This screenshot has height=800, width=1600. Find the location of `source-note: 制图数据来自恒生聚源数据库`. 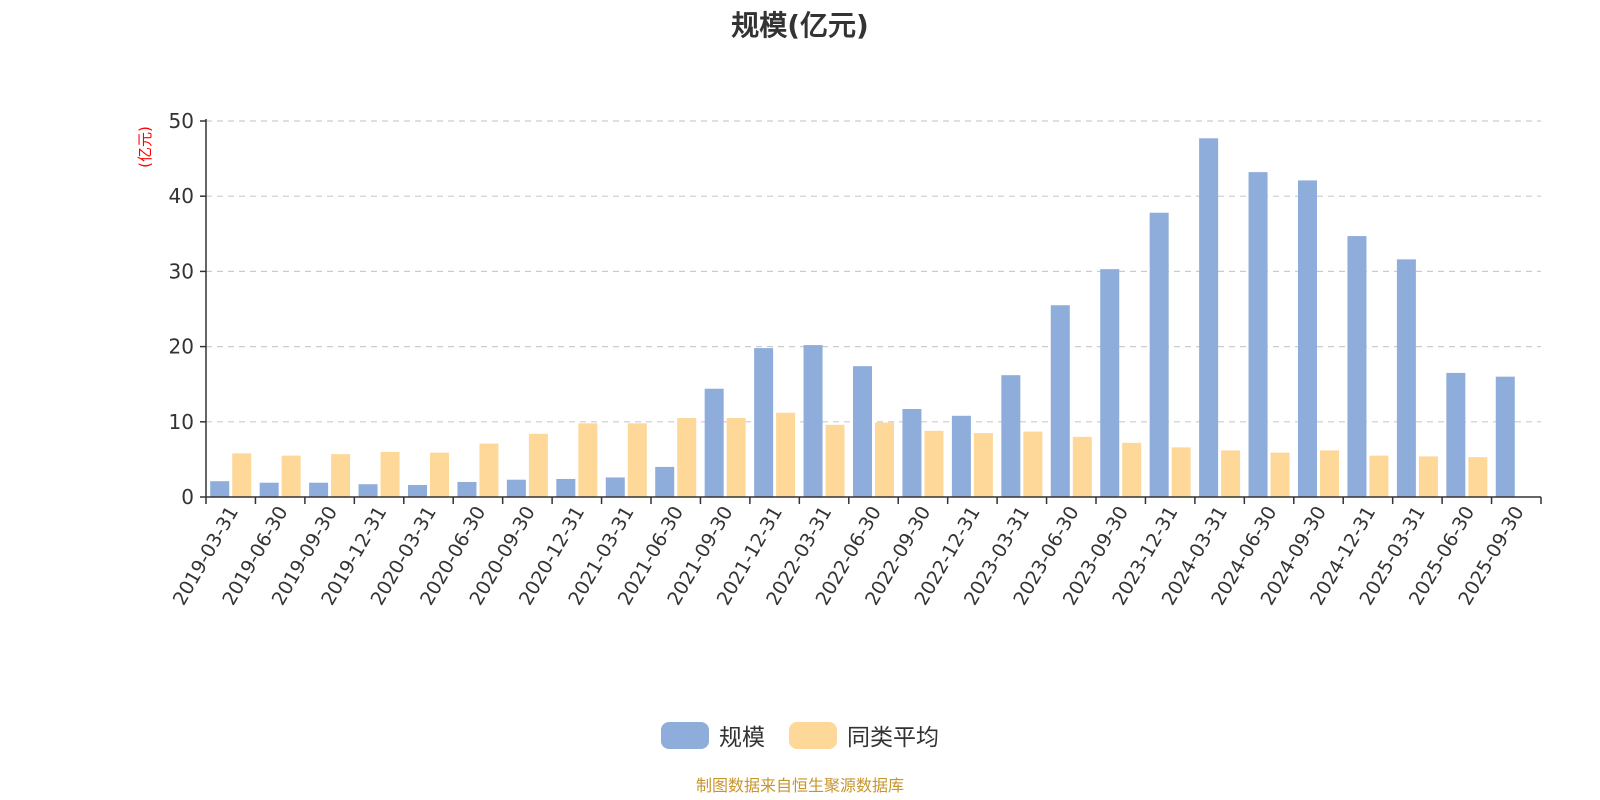

source-note: 制图数据来自恒生聚源数据库 is located at coordinates (799, 785).